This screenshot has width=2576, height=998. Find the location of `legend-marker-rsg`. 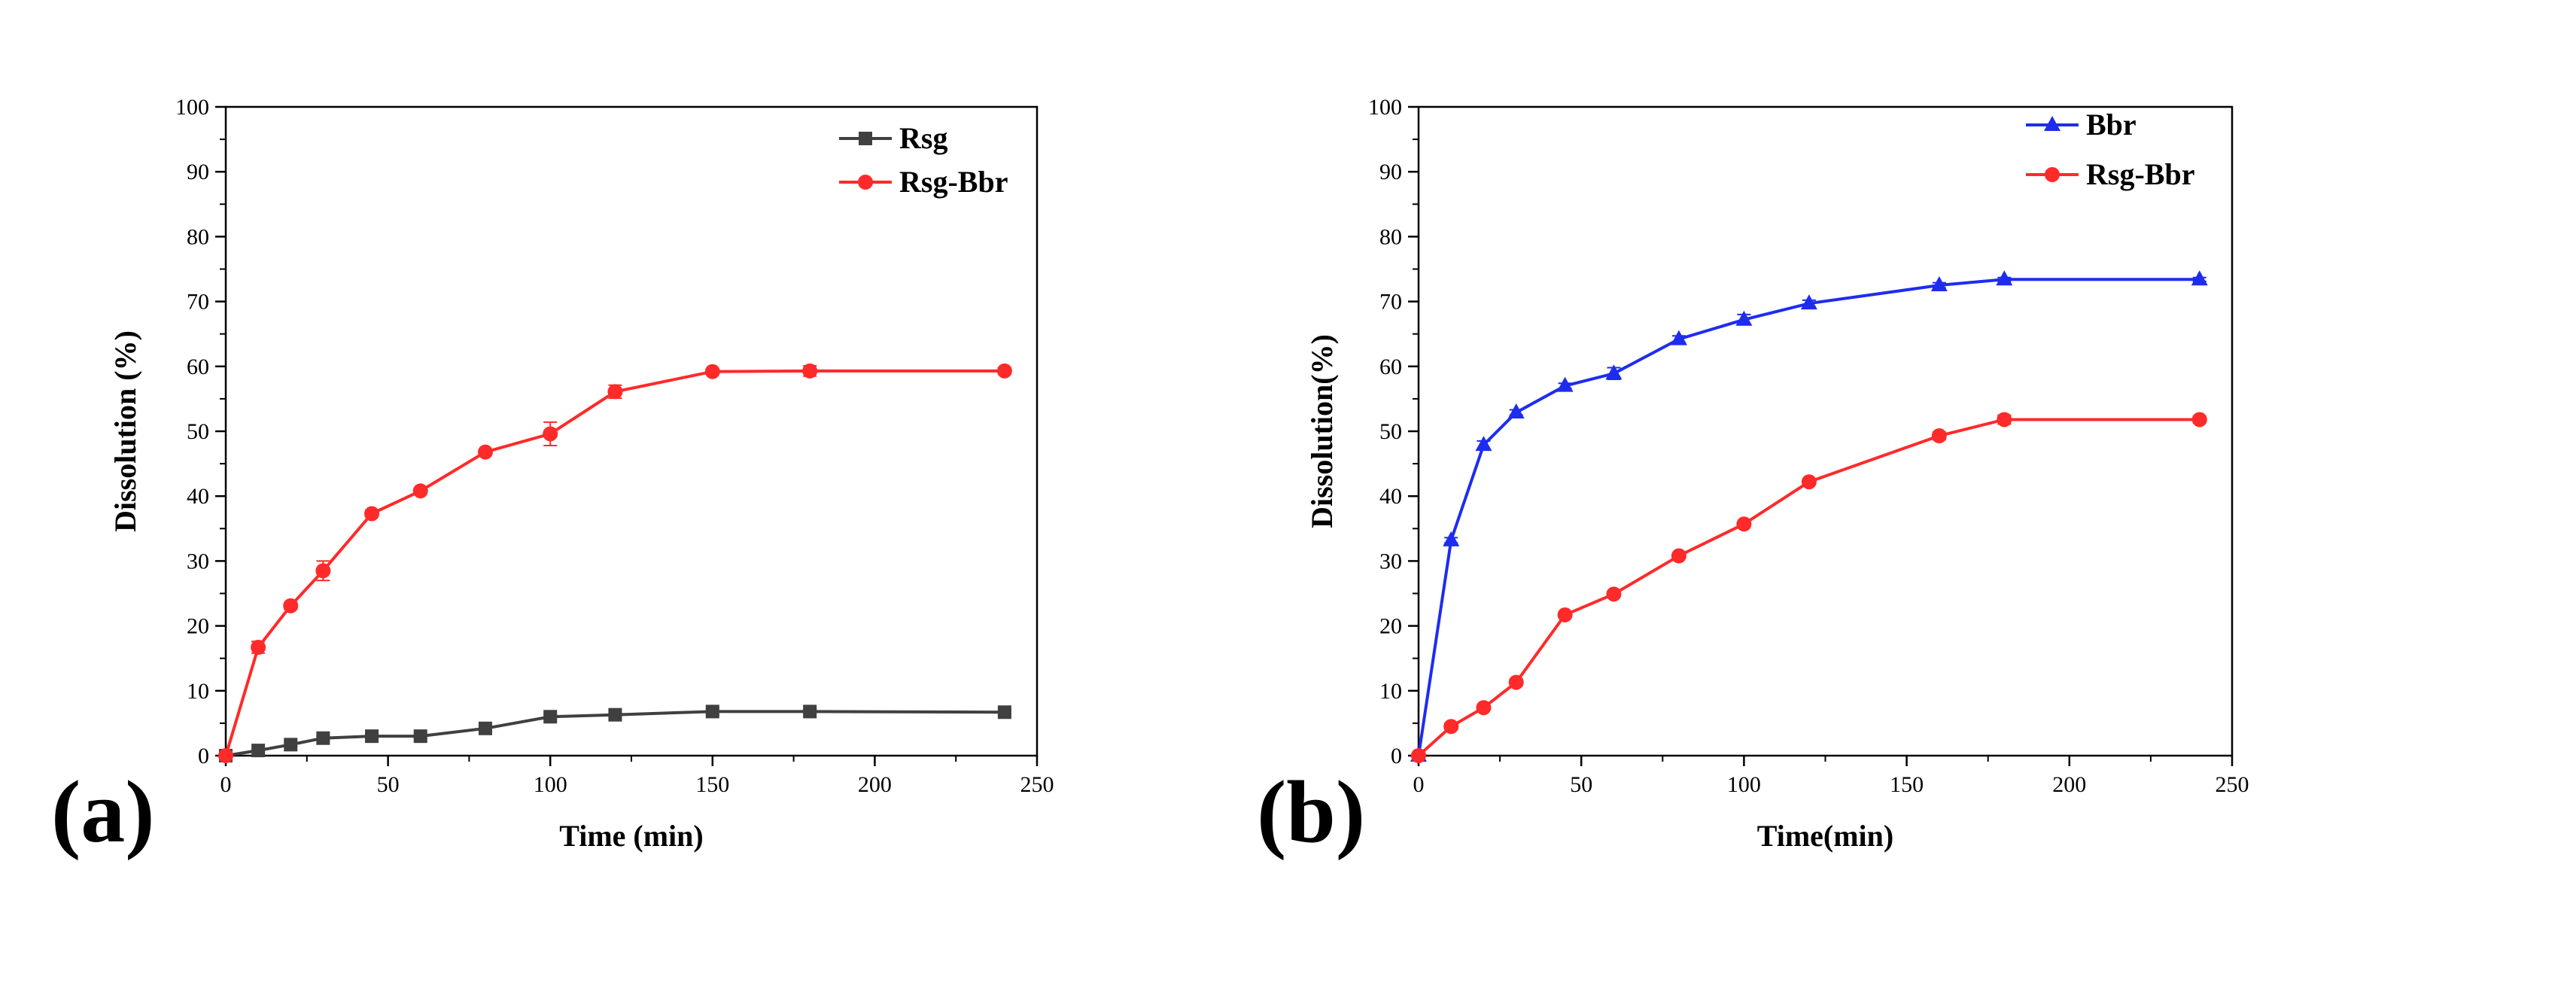

legend-marker-rsg is located at coordinates (865, 139).